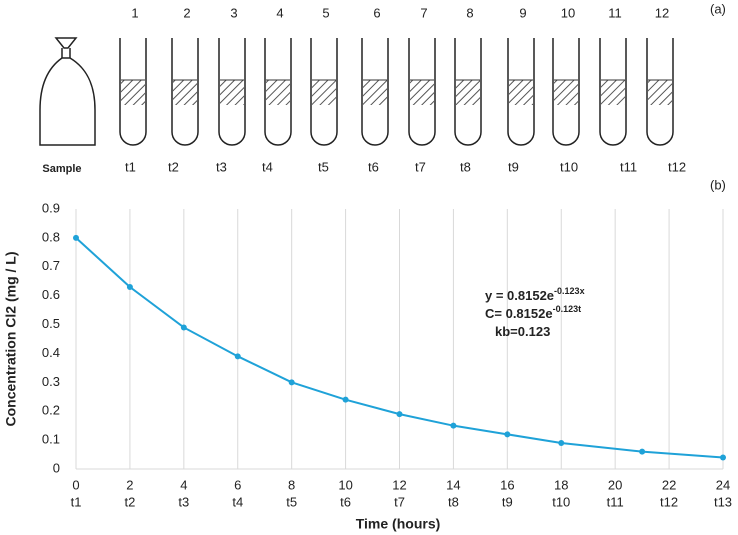  What do you see at coordinates (507, 501) in the screenshot?
I see `x-tick-sublabel: t9` at bounding box center [507, 501].